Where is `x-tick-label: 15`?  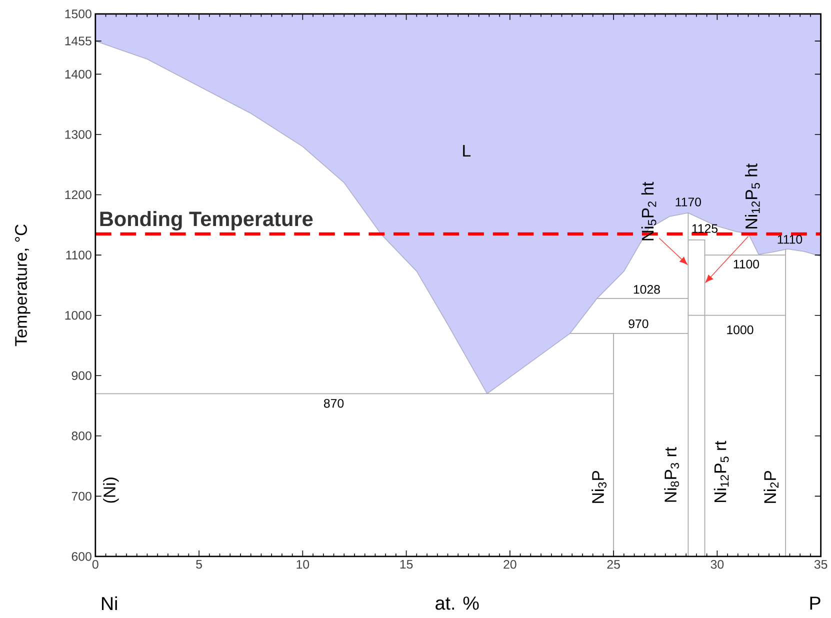
x-tick-label: 15 is located at coordinates (406, 564).